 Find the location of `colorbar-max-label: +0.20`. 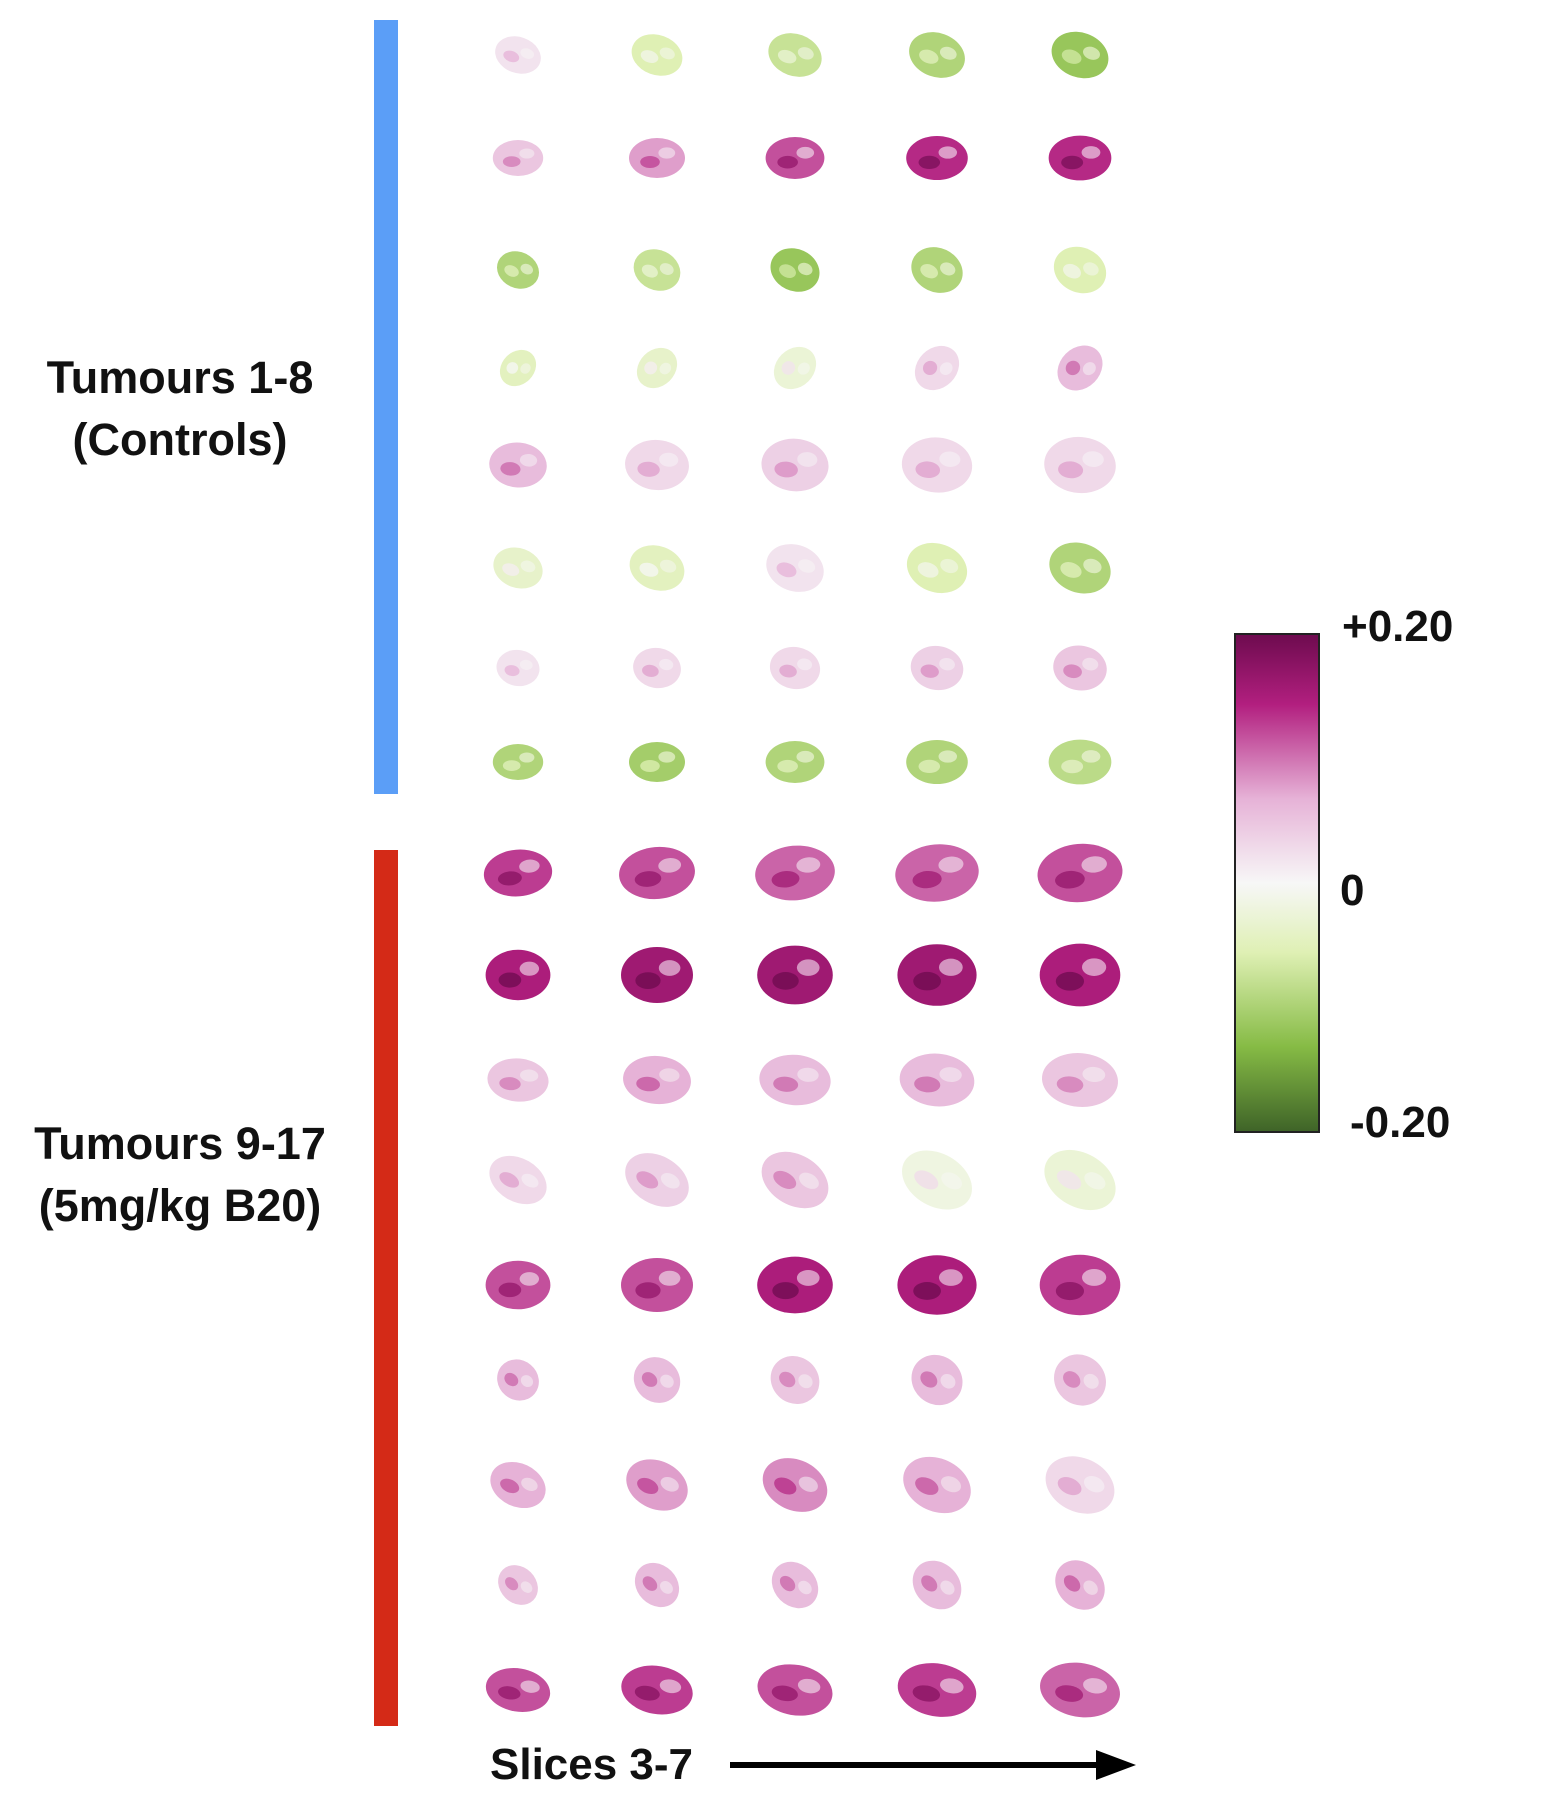

colorbar-max-label: +0.20 is located at coordinates (1398, 626).